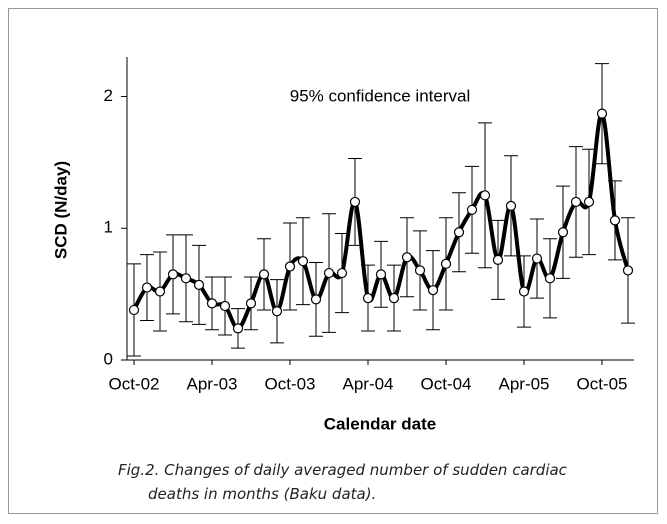  I want to click on x-tick-label: Apr-04, so click(367, 383).